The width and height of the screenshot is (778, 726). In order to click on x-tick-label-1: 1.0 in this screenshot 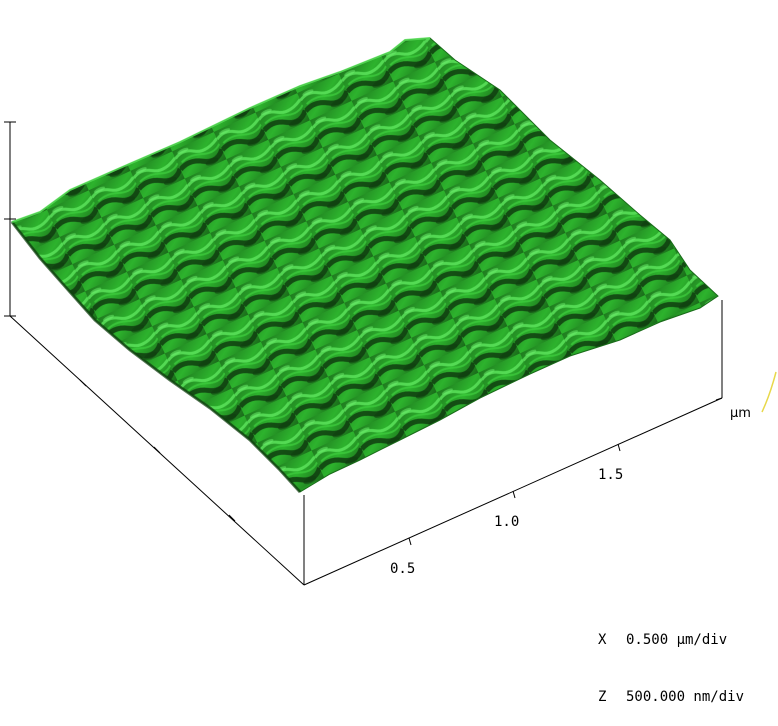, I will do `click(506, 522)`.